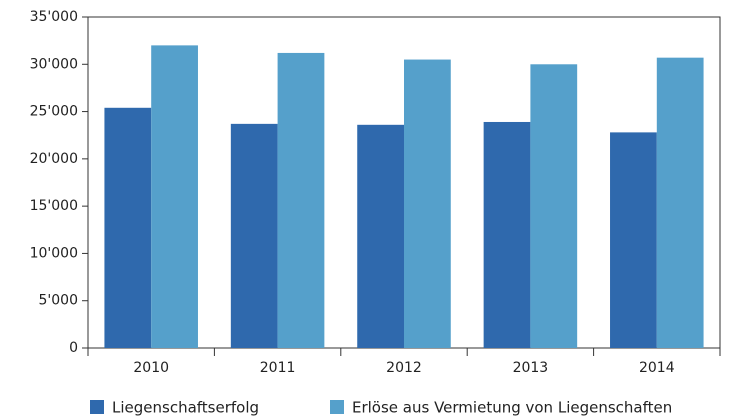  What do you see at coordinates (531, 368) in the screenshot?
I see `x-tick-label: 2013` at bounding box center [531, 368].